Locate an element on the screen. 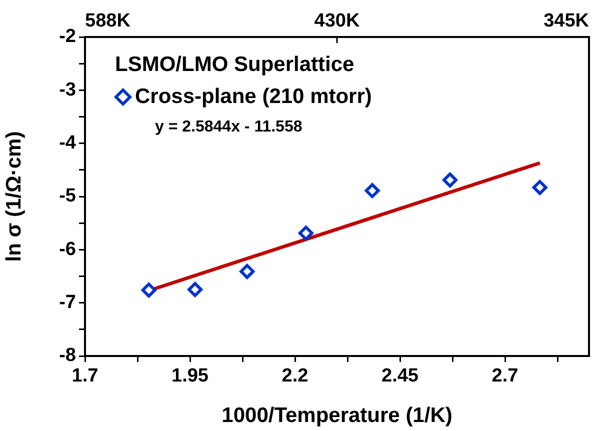 The height and width of the screenshot is (431, 604). y-tick-label: -3 is located at coordinates (67, 89).